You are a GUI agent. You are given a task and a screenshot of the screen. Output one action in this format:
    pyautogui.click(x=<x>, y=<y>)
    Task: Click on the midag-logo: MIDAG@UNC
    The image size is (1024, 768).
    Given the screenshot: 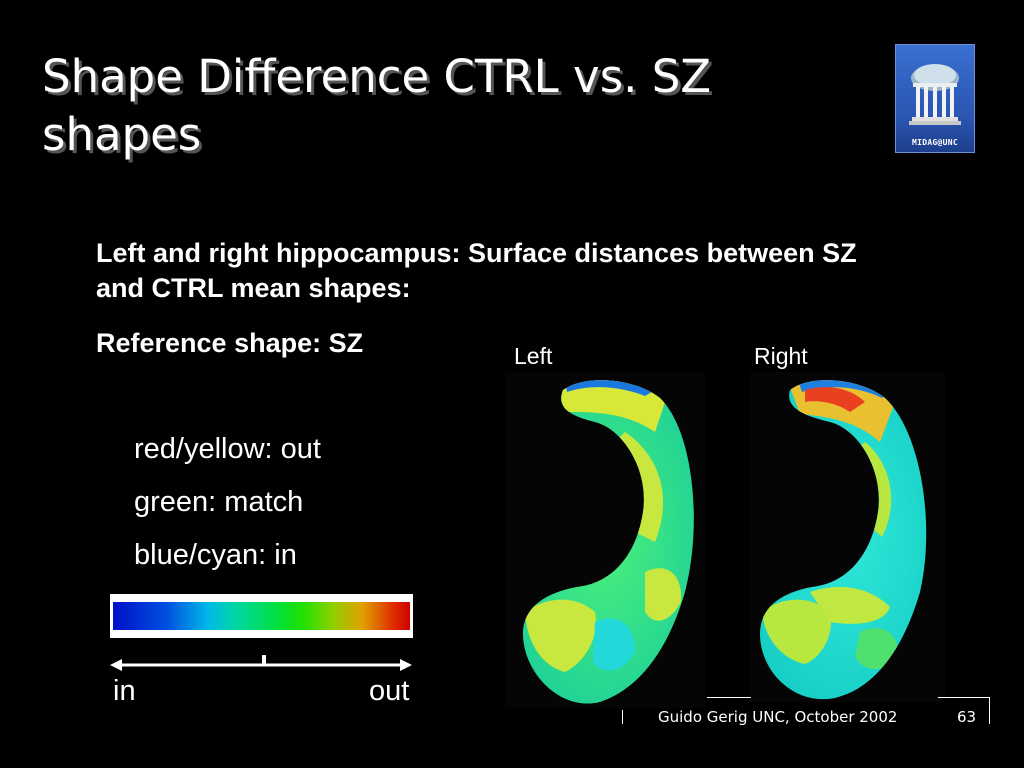 What is the action you would take?
    pyautogui.click(x=935, y=98)
    